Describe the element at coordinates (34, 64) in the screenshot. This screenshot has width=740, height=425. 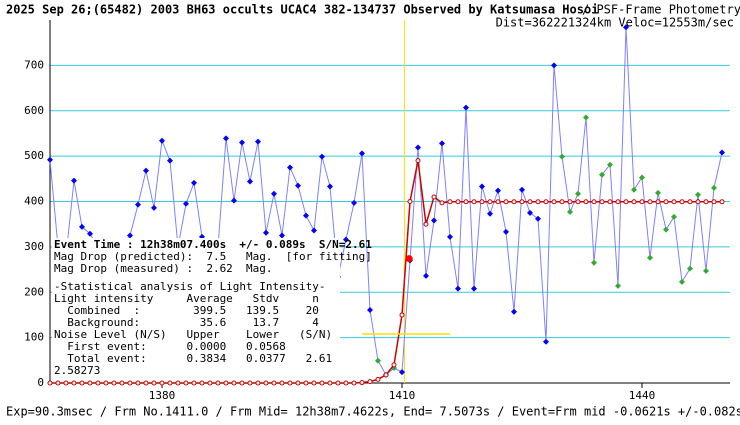
I see `y-tick-label: 700` at that location.